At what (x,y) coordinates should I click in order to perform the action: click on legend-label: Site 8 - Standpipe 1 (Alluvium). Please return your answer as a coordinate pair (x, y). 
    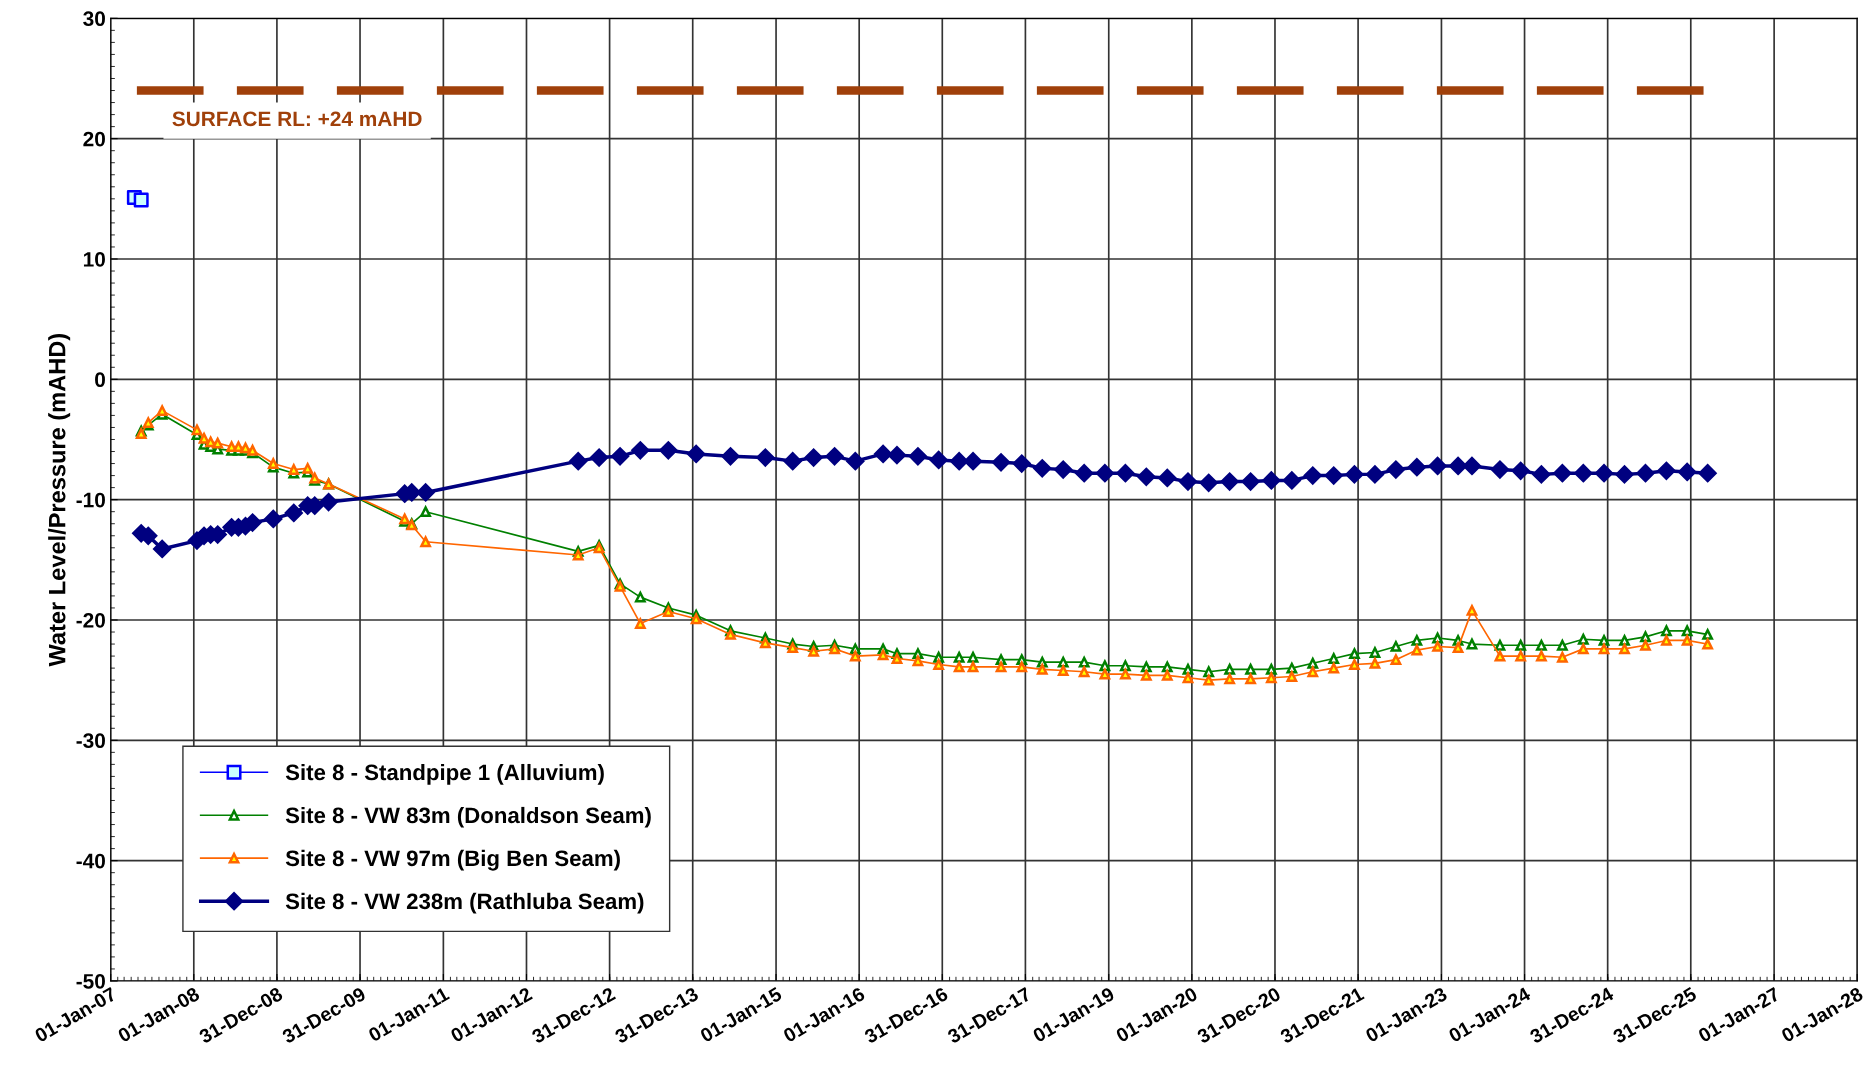
    Looking at the image, I should click on (444, 774).